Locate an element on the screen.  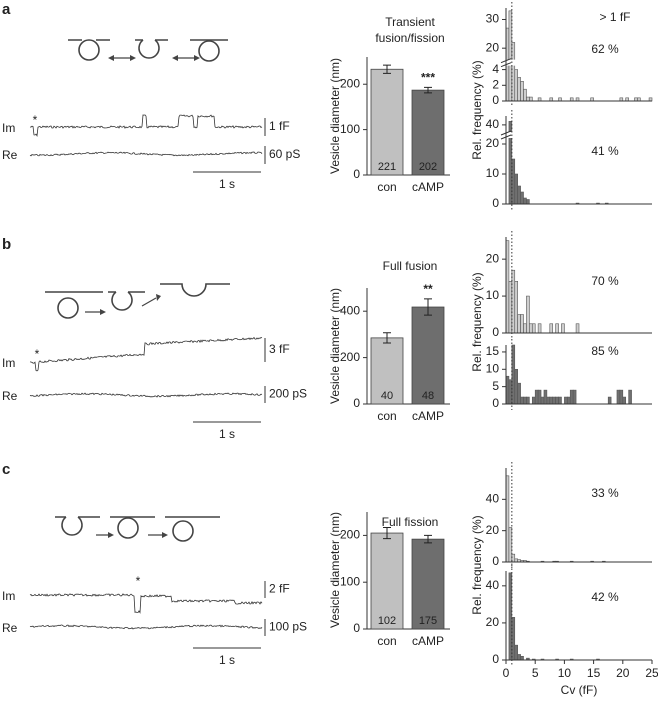
panel-label: a is located at coordinates (6, 9).